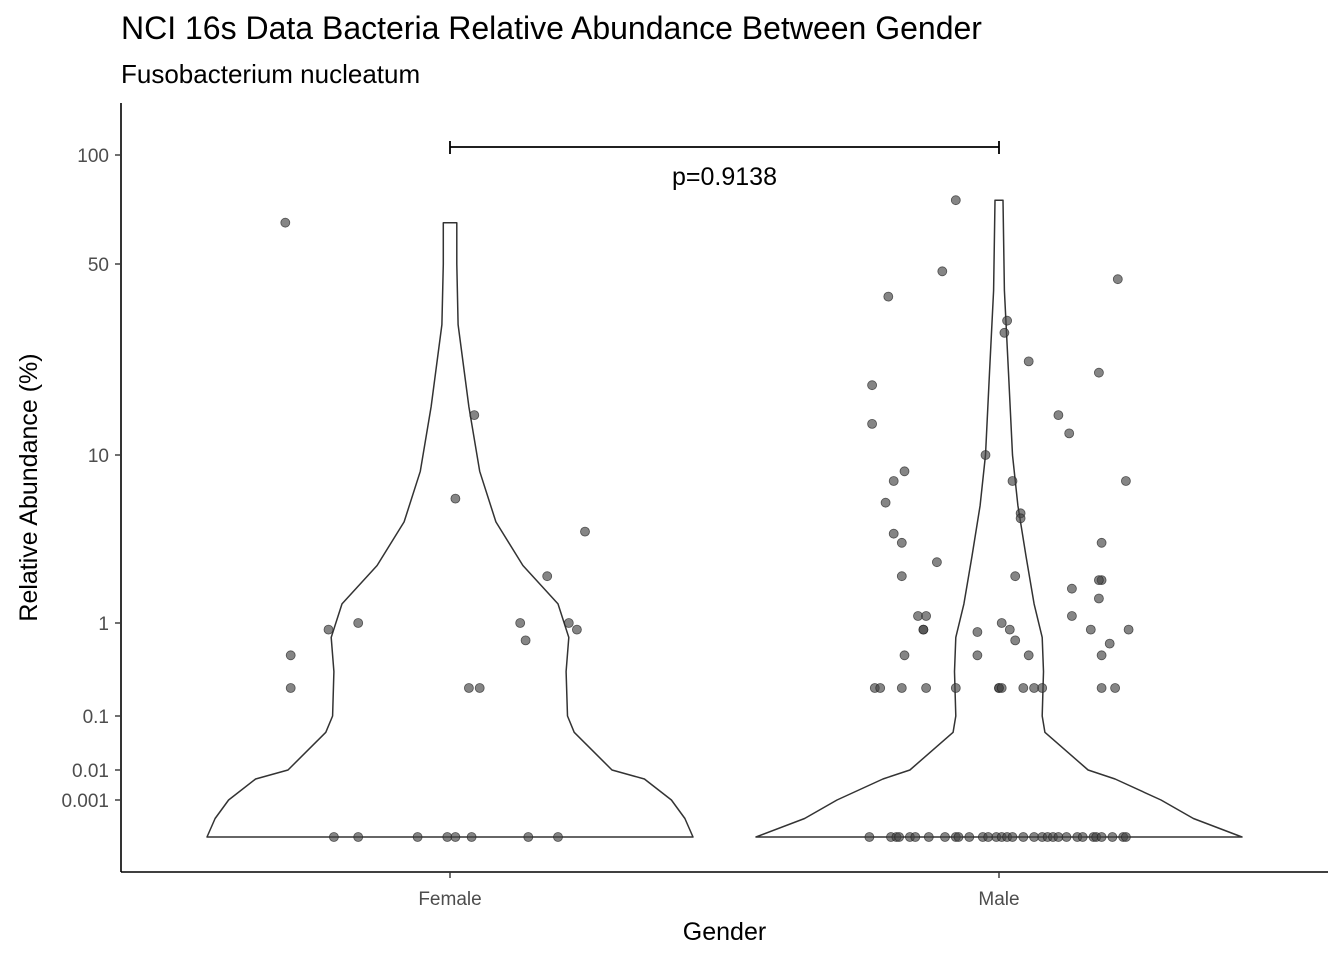 This screenshot has height=960, width=1344. Describe the element at coordinates (103, 624) in the screenshot. I see `y-tick-label: 1` at that location.